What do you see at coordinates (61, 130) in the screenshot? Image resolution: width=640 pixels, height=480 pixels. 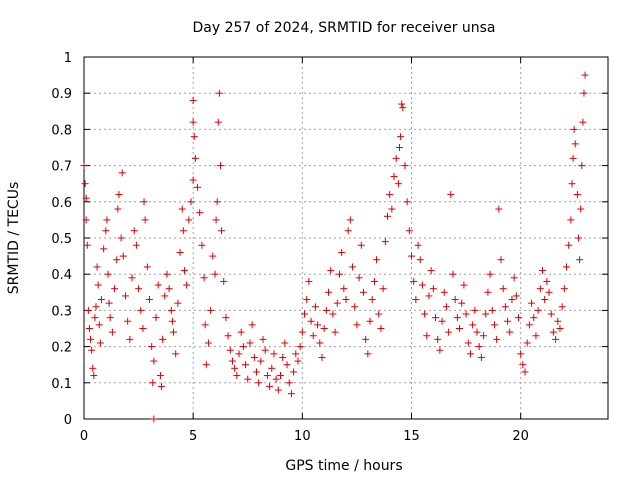 I see `y-tick-label: 0.8` at bounding box center [61, 130].